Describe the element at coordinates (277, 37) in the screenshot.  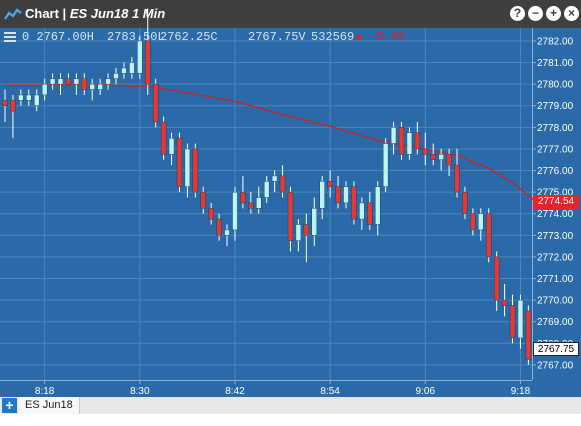
I see `hud-close: 2767.75V` at that location.